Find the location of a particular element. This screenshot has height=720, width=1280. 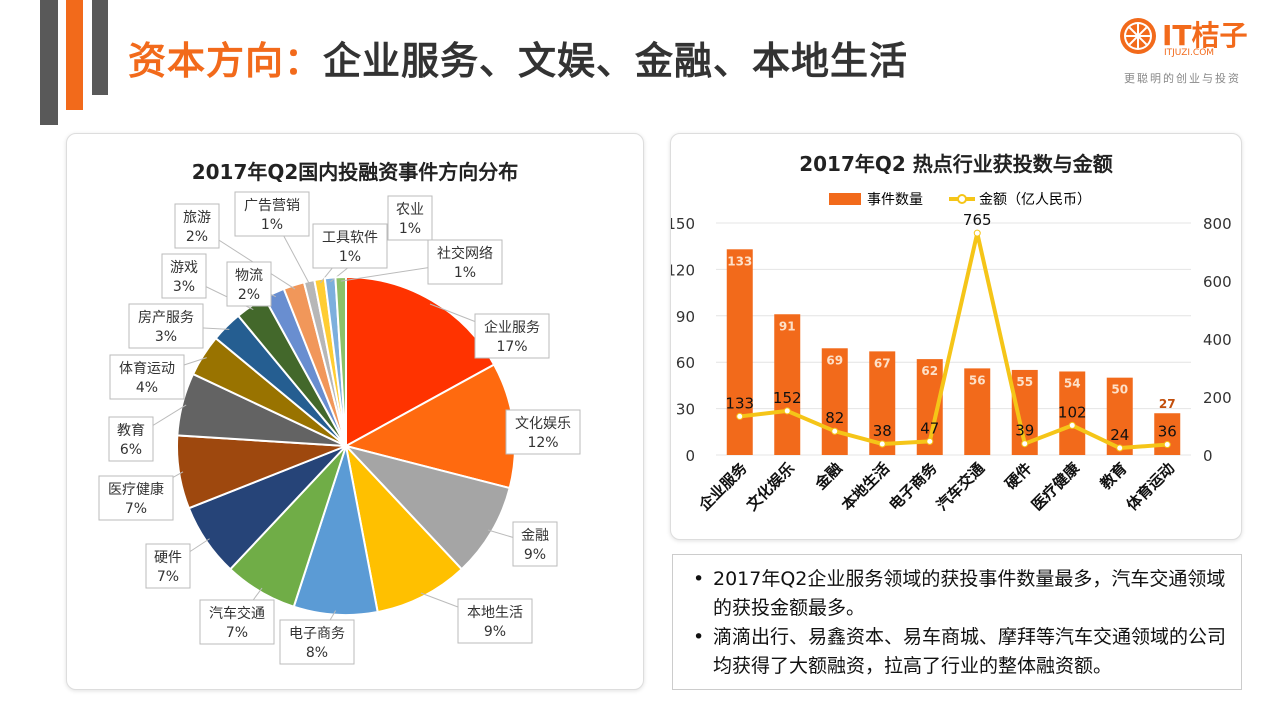

decor-bar-gray is located at coordinates (49, 62).